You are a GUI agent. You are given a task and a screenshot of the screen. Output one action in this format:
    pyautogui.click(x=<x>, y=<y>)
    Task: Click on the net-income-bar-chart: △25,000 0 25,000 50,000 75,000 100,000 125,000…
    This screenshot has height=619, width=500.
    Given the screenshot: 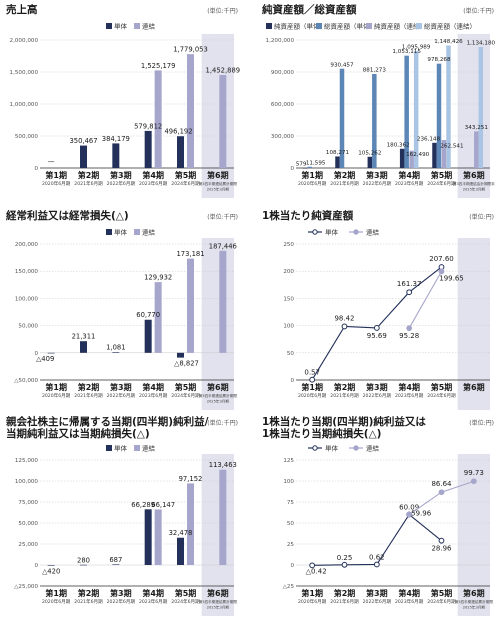 What is the action you would take?
    pyautogui.click(x=125, y=530)
    